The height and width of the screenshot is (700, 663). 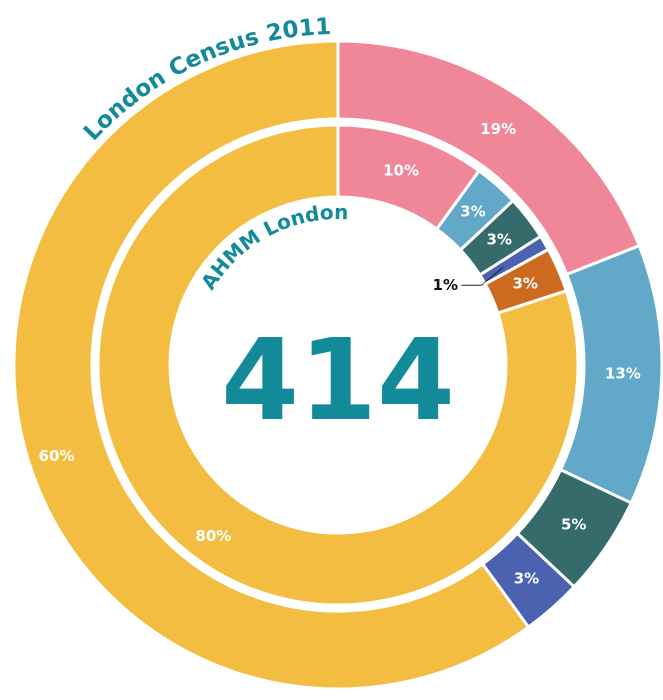 I want to click on leader-line, so click(x=492, y=276).